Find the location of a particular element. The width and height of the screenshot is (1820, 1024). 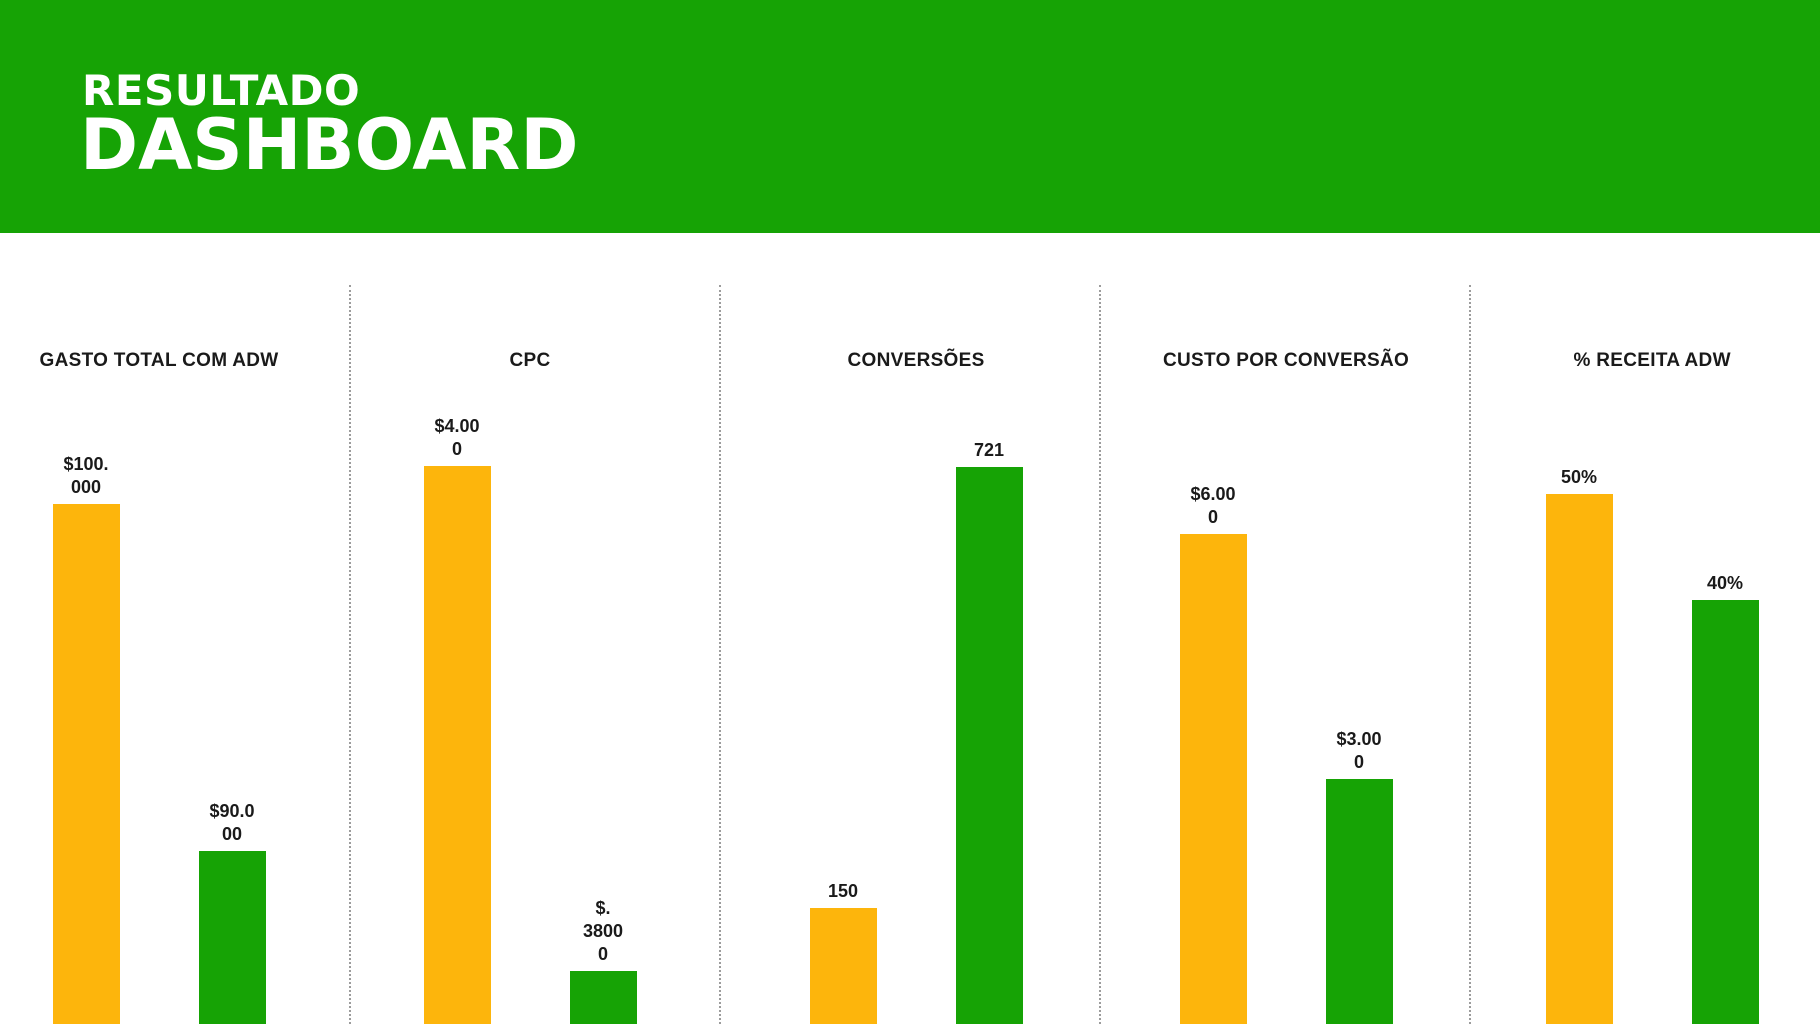

chart-title: CONVERSÕES is located at coordinates (916, 360).